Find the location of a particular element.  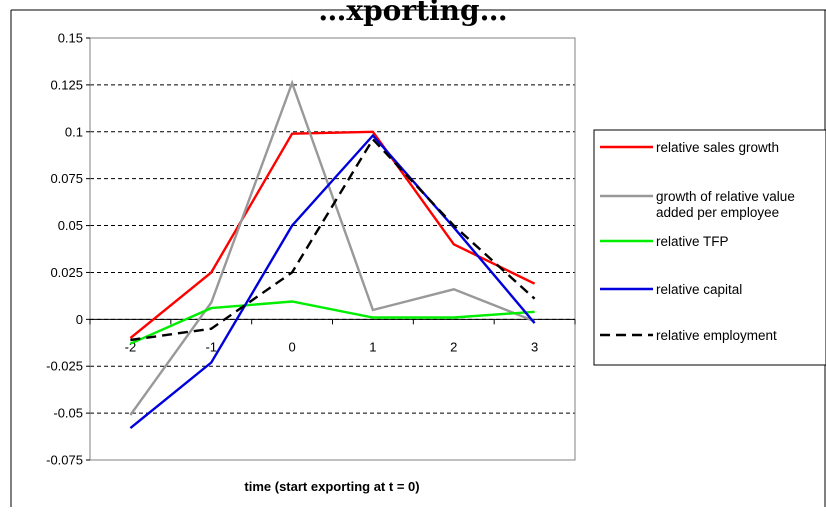

y-tick-label: -0.025 is located at coordinates (64, 366).